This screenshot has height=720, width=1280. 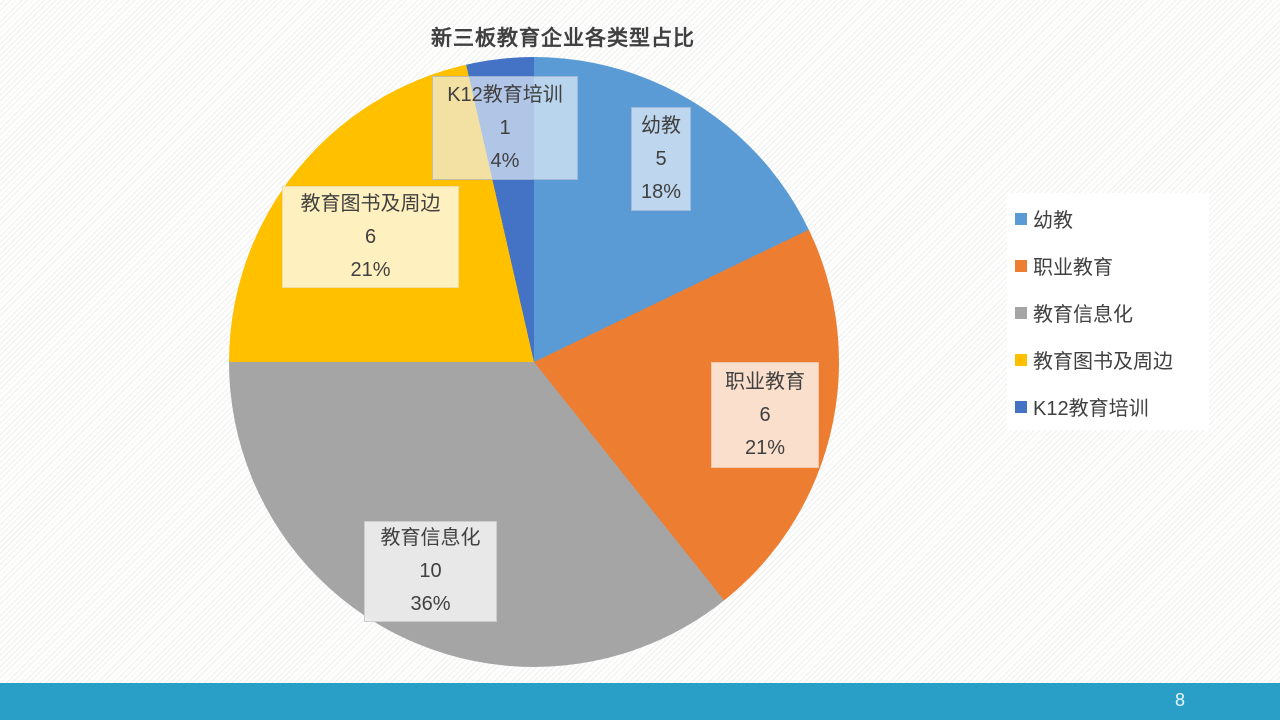 I want to click on chart-title: 新三板教育企业各类型占比, so click(x=563, y=38).